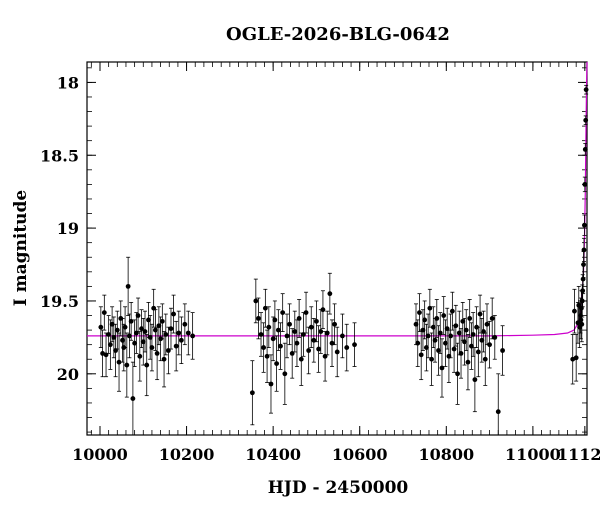 This screenshot has height=512, width=600. I want to click on y-tick-label: 18, so click(68, 82).